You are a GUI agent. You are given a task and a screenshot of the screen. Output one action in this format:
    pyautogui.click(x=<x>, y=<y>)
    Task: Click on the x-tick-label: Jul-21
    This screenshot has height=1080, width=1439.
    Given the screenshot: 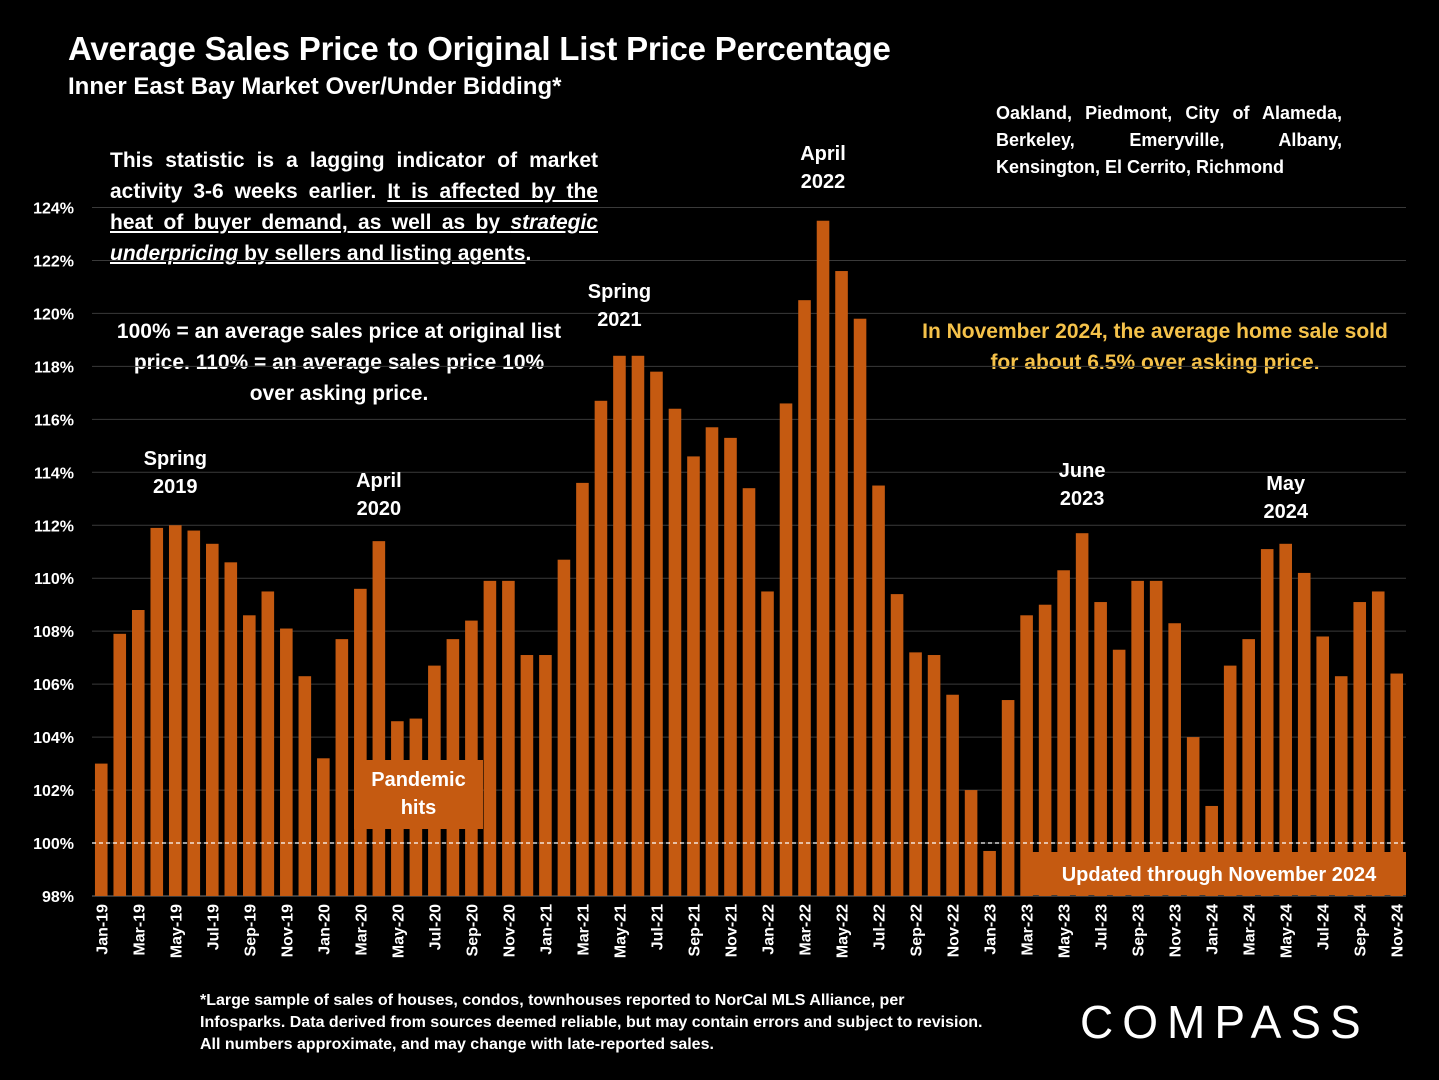 What is the action you would take?
    pyautogui.click(x=657, y=927)
    